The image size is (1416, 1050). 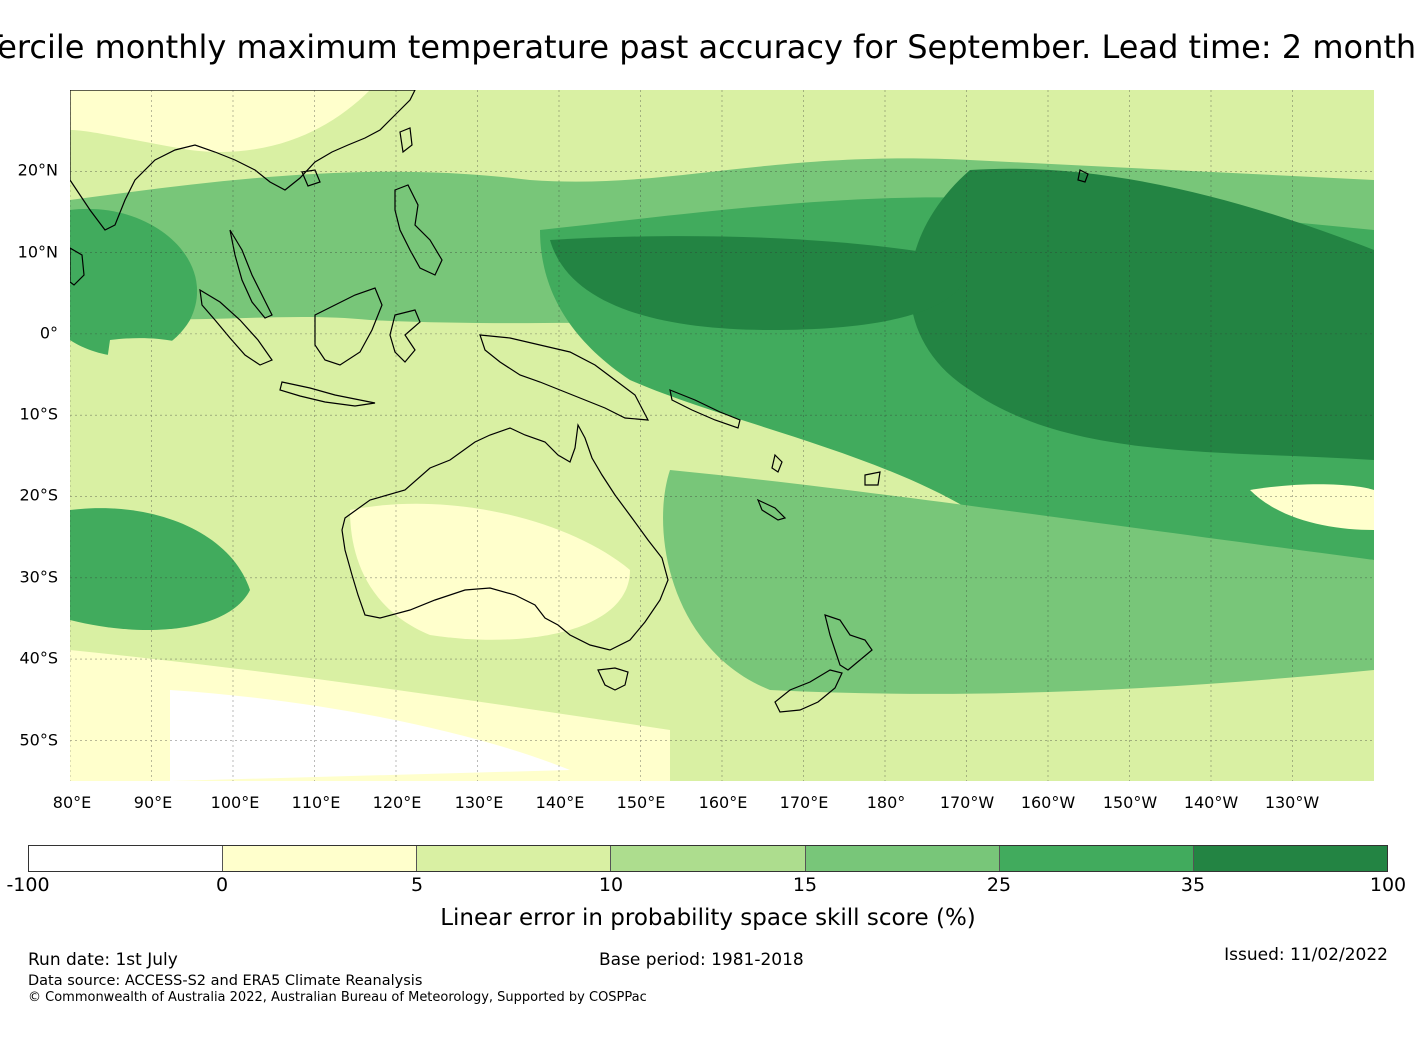 What do you see at coordinates (38, 740) in the screenshot?
I see `latitude-label: 50°S` at bounding box center [38, 740].